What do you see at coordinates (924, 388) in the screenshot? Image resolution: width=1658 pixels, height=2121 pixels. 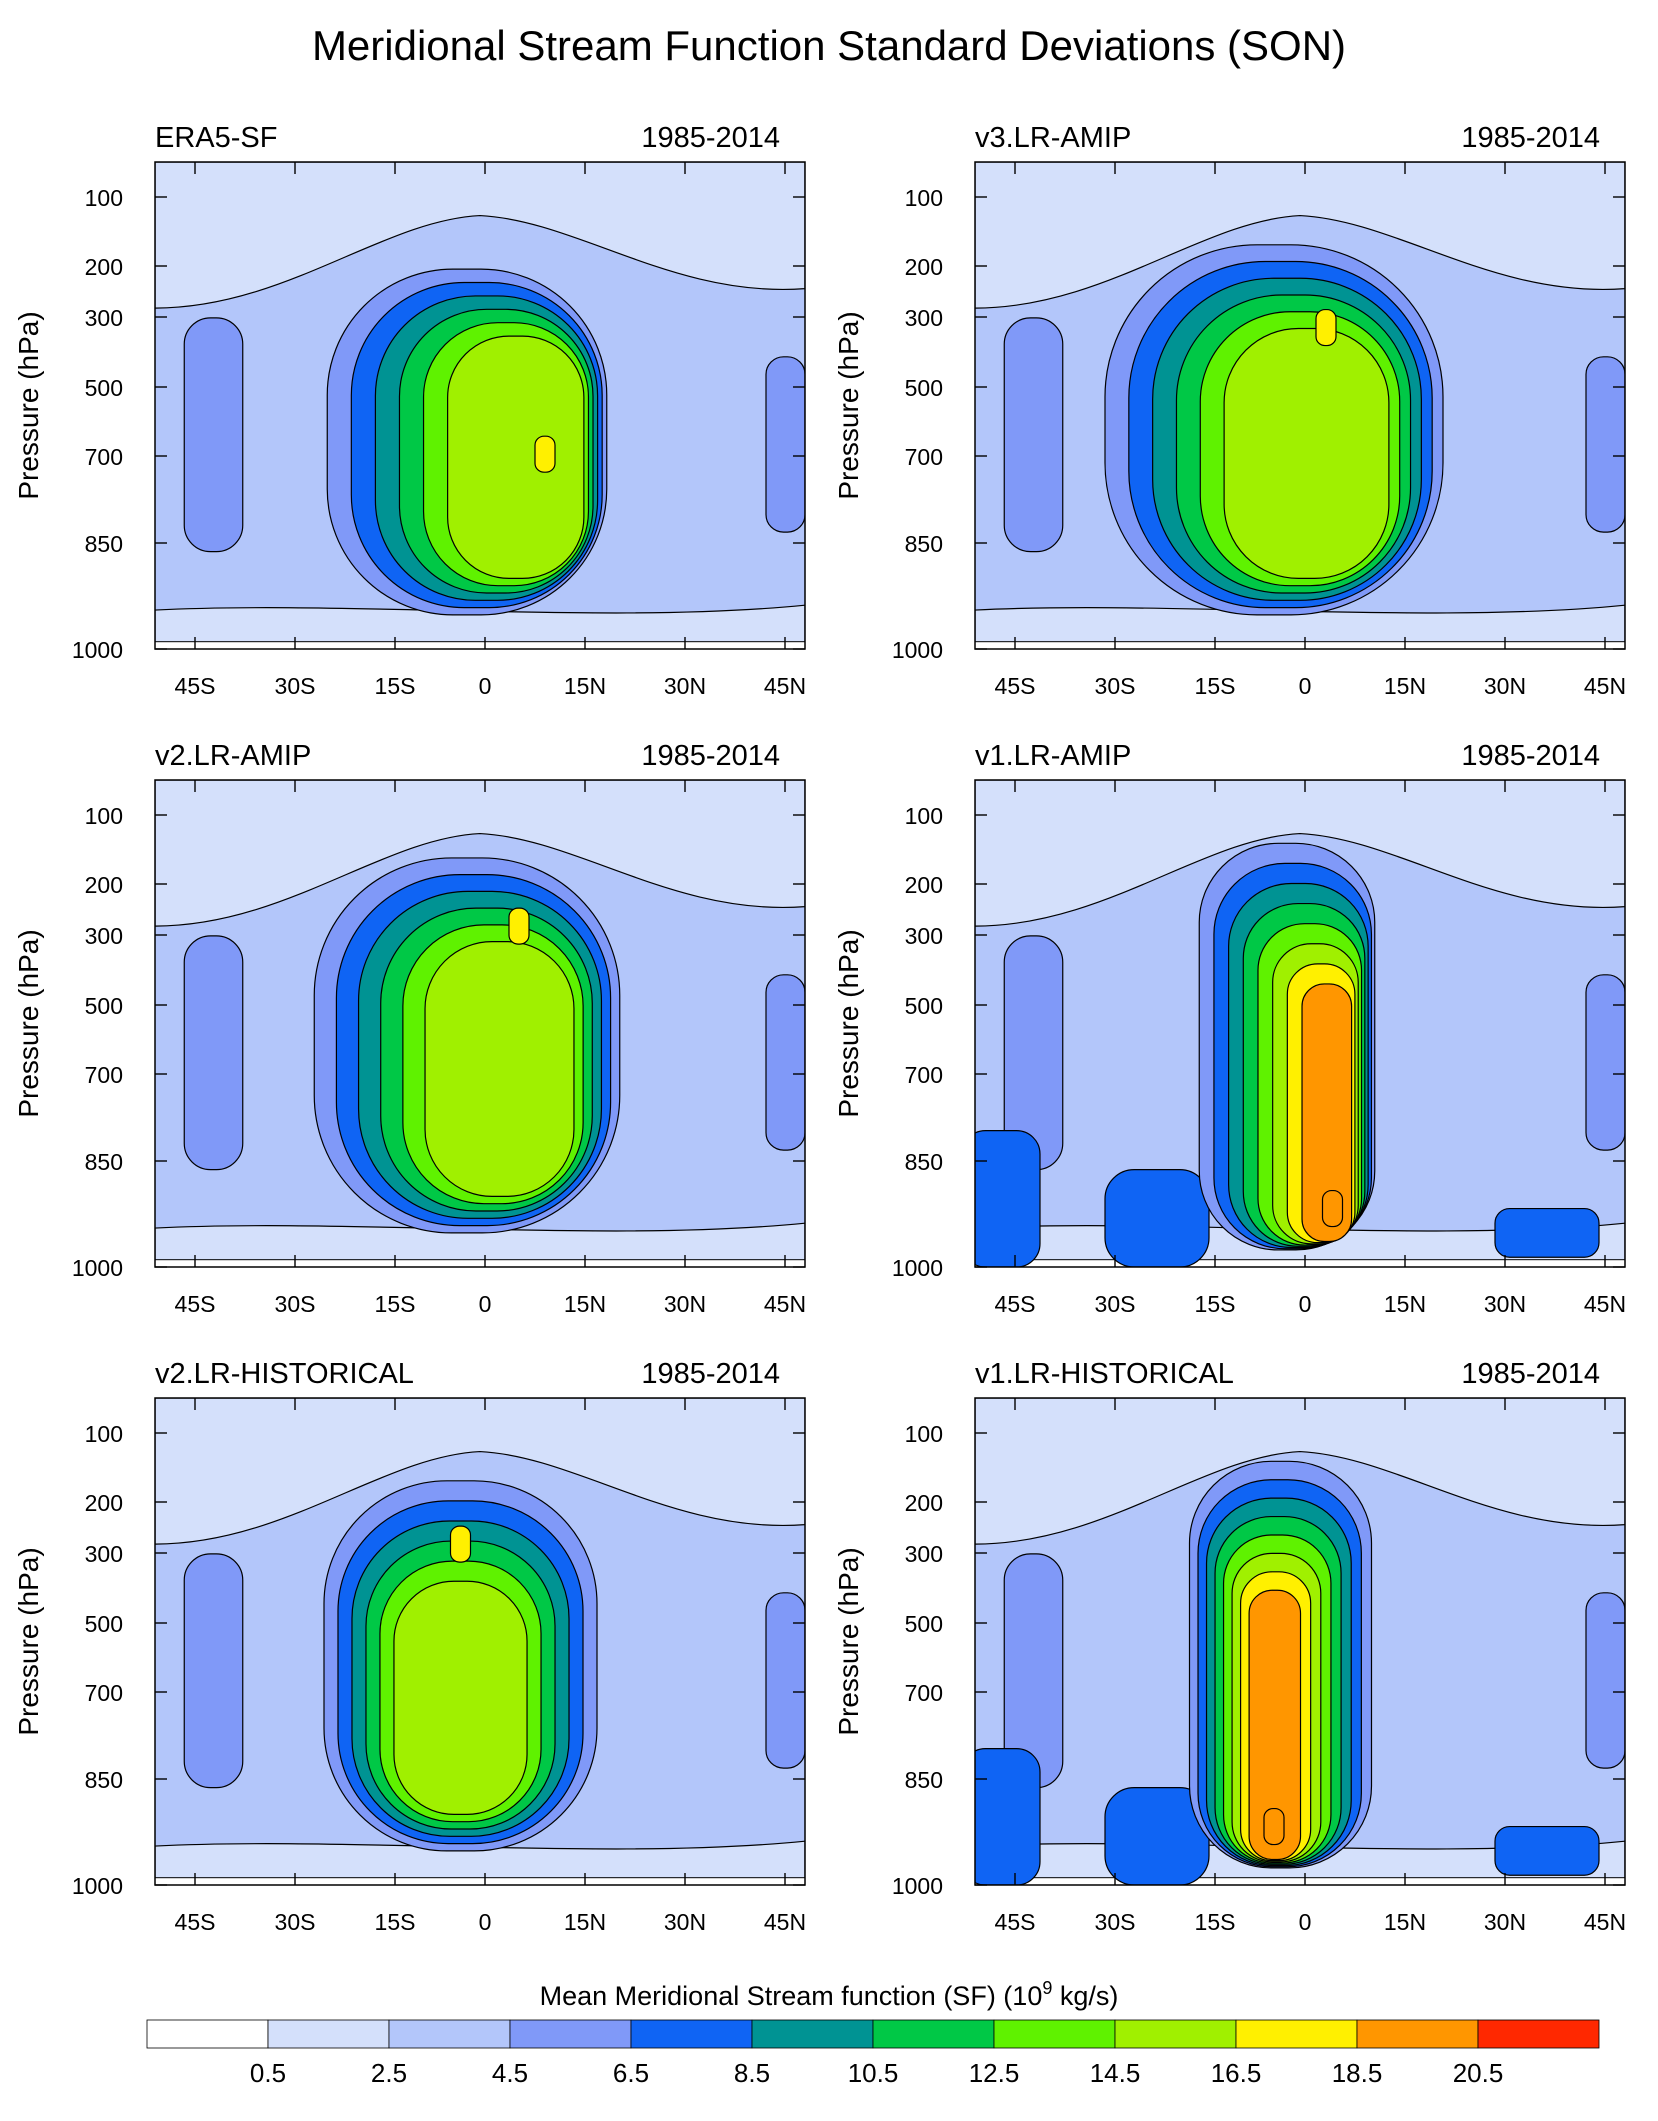 I see `y-tick-label: 500` at bounding box center [924, 388].